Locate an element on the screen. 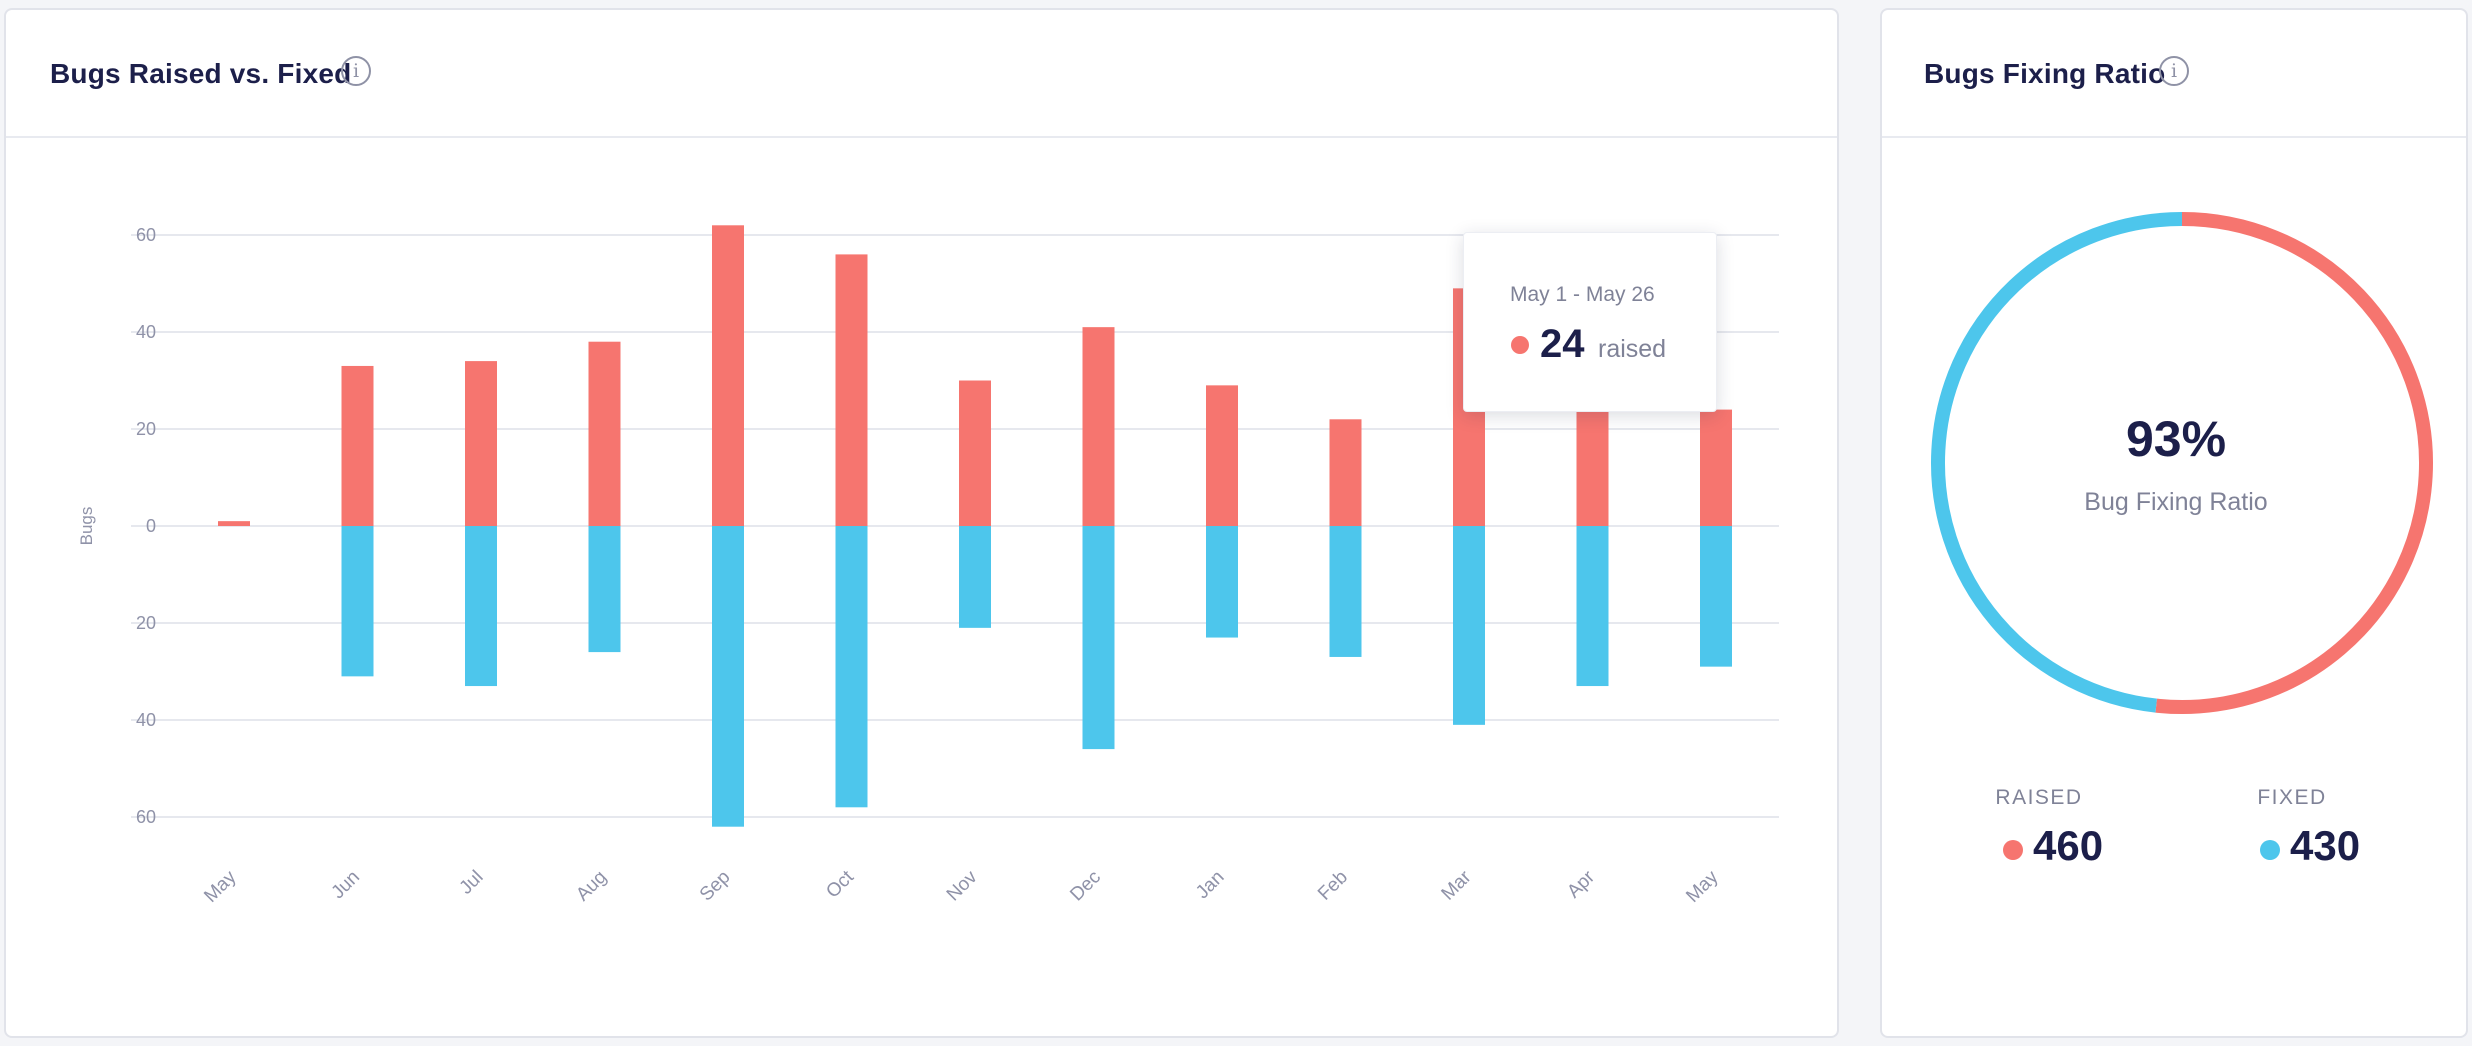 The width and height of the screenshot is (2472, 1046). y-tick-label: 0 is located at coordinates (151, 526).